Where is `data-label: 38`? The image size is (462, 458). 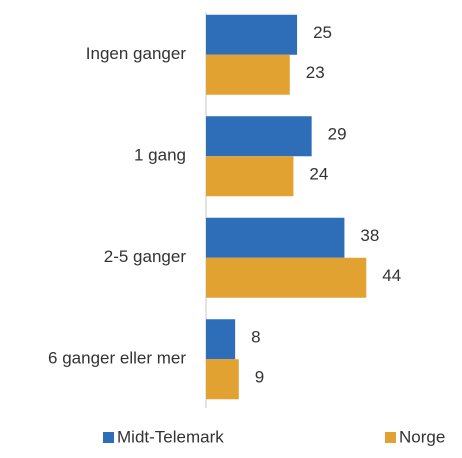
data-label: 38 is located at coordinates (369, 235).